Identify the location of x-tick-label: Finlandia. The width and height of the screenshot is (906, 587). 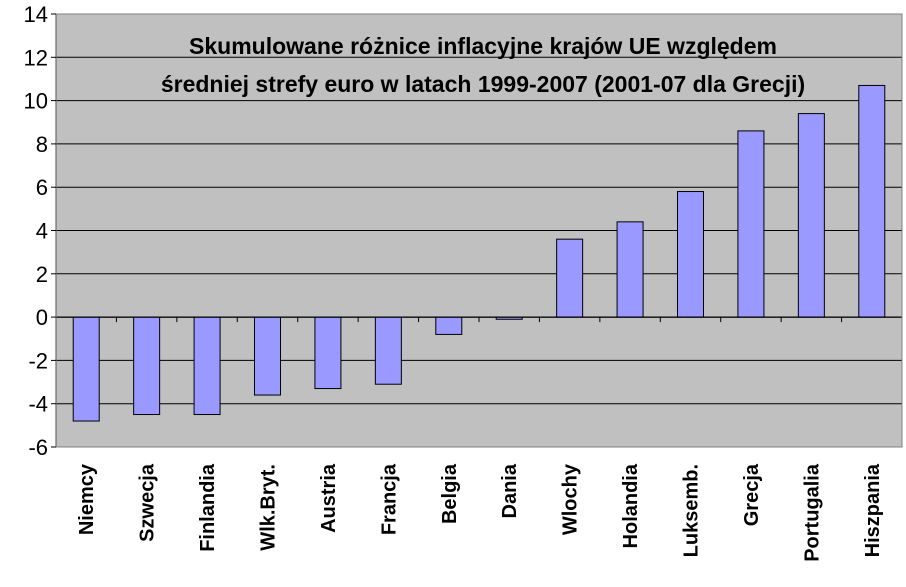
(208, 507).